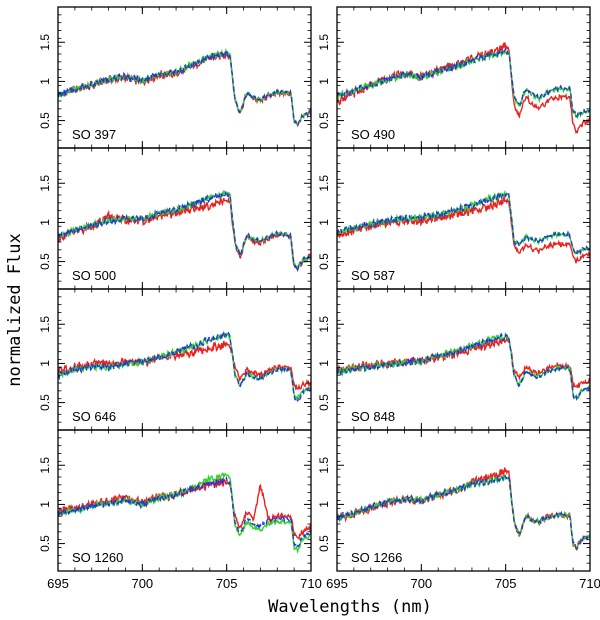  I want to click on panel-6: 0.5 1 1.5 SO 848, so click(454, 359).